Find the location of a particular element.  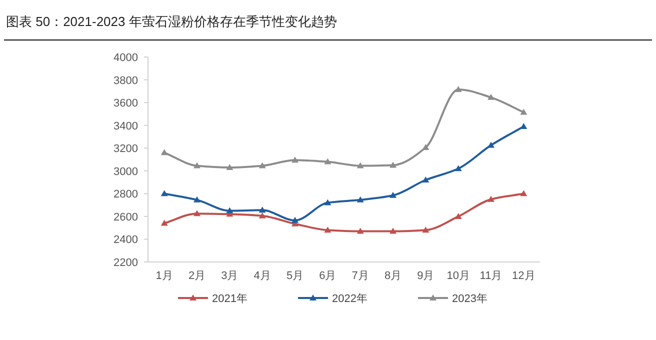

x-tick-label: 11月 is located at coordinates (491, 276).